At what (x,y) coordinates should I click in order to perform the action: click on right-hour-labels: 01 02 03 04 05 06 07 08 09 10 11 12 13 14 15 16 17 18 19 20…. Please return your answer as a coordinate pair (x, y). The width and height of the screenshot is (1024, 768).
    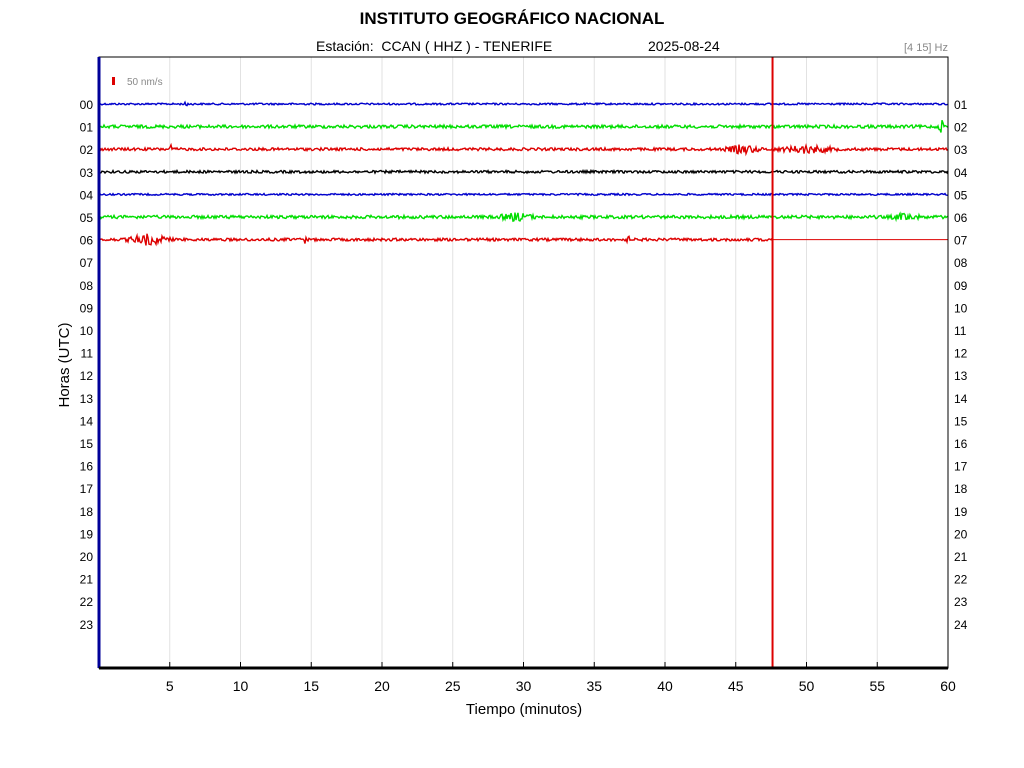
    Looking at the image, I should click on (961, 365).